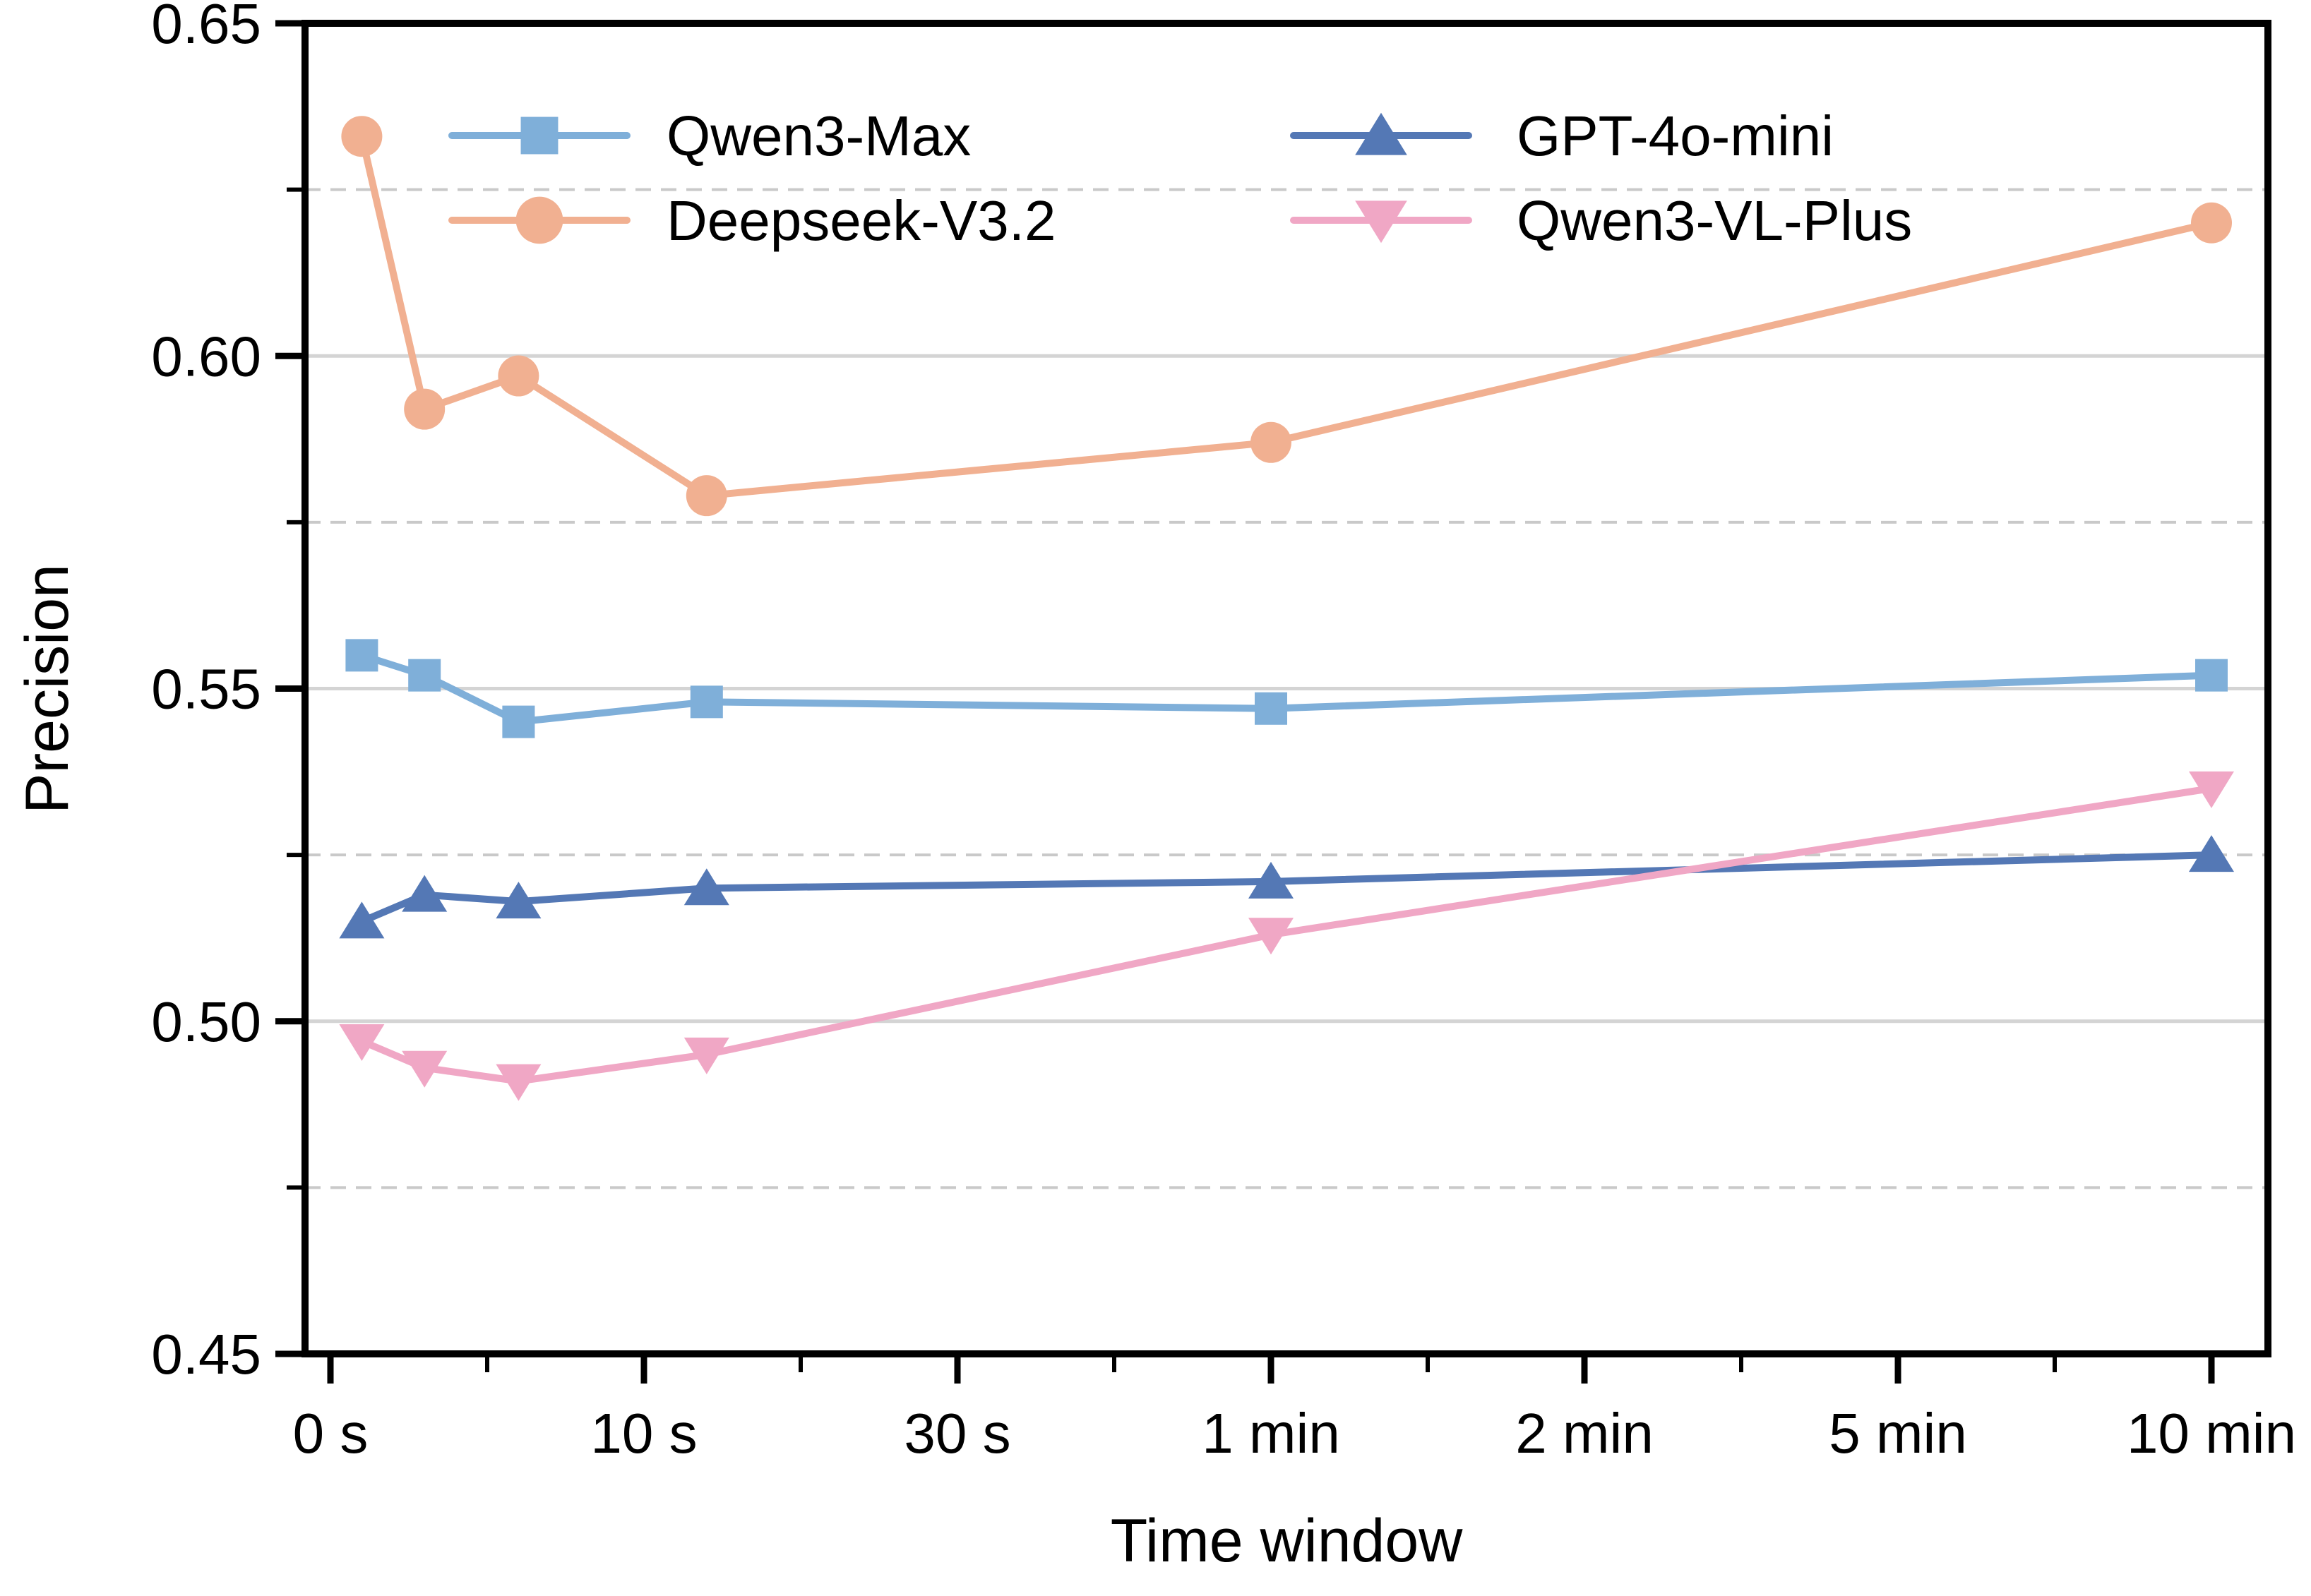 This screenshot has width=2311, height=1596. I want to click on x-tick-label: 5 min, so click(1898, 1434).